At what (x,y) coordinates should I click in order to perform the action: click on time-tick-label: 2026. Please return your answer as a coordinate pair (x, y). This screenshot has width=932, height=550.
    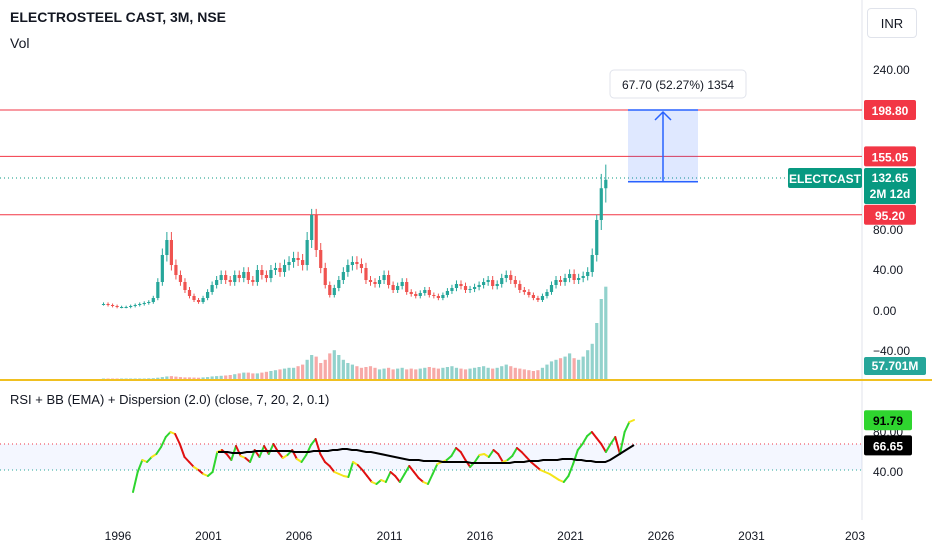
    Looking at the image, I should click on (661, 536).